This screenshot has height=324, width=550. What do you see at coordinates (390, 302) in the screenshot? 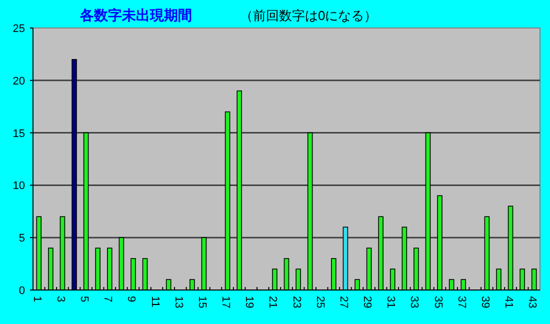
I see `x-tick-label: 31` at bounding box center [390, 302].